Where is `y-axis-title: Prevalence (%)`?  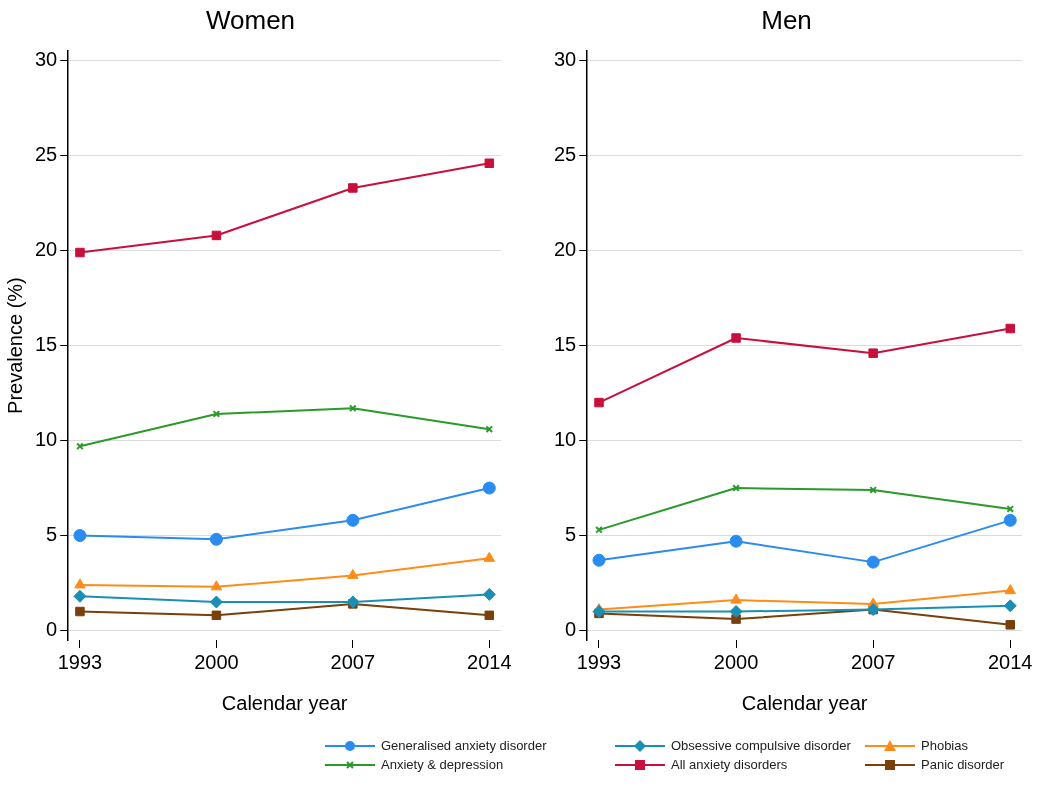
y-axis-title: Prevalence (%) is located at coordinates (14, 345).